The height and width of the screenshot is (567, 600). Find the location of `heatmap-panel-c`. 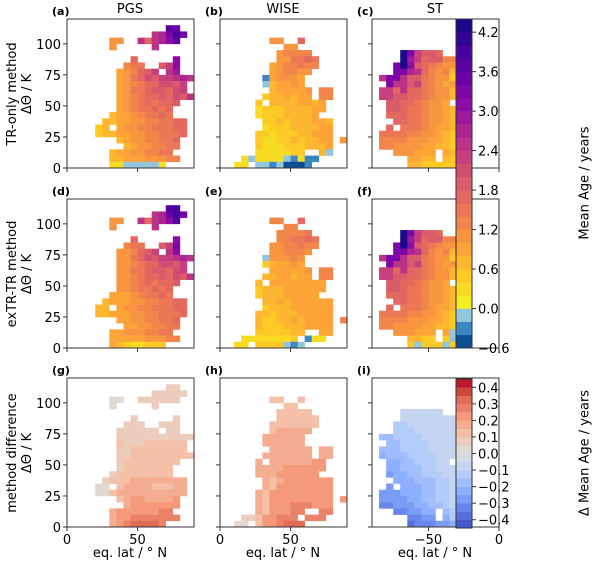

heatmap-panel-c is located at coordinates (434, 95).